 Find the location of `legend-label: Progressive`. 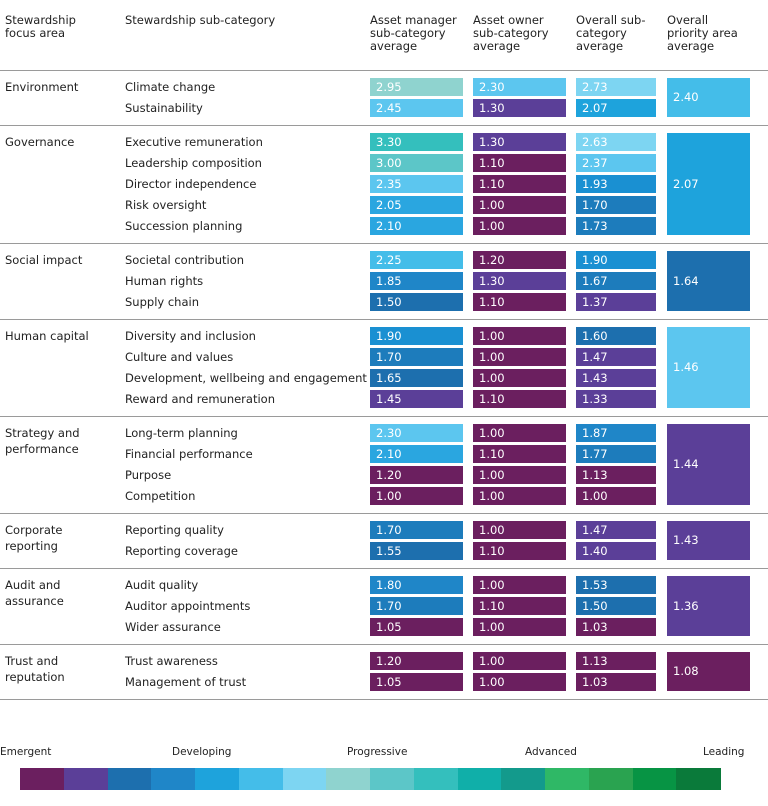

legend-label: Progressive is located at coordinates (377, 752).